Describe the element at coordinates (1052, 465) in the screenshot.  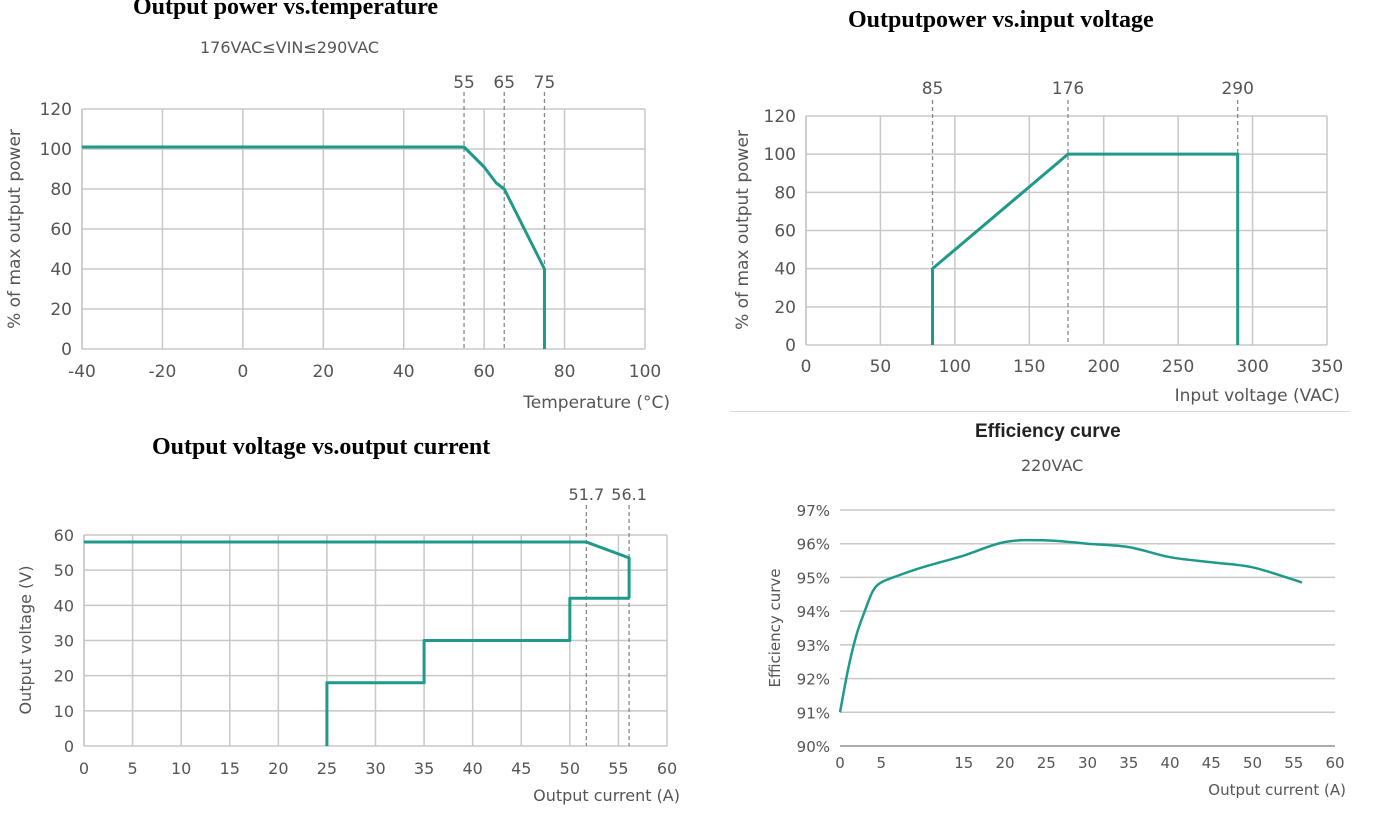
I see `chart-subtitle-efficiency: 220VAC` at that location.